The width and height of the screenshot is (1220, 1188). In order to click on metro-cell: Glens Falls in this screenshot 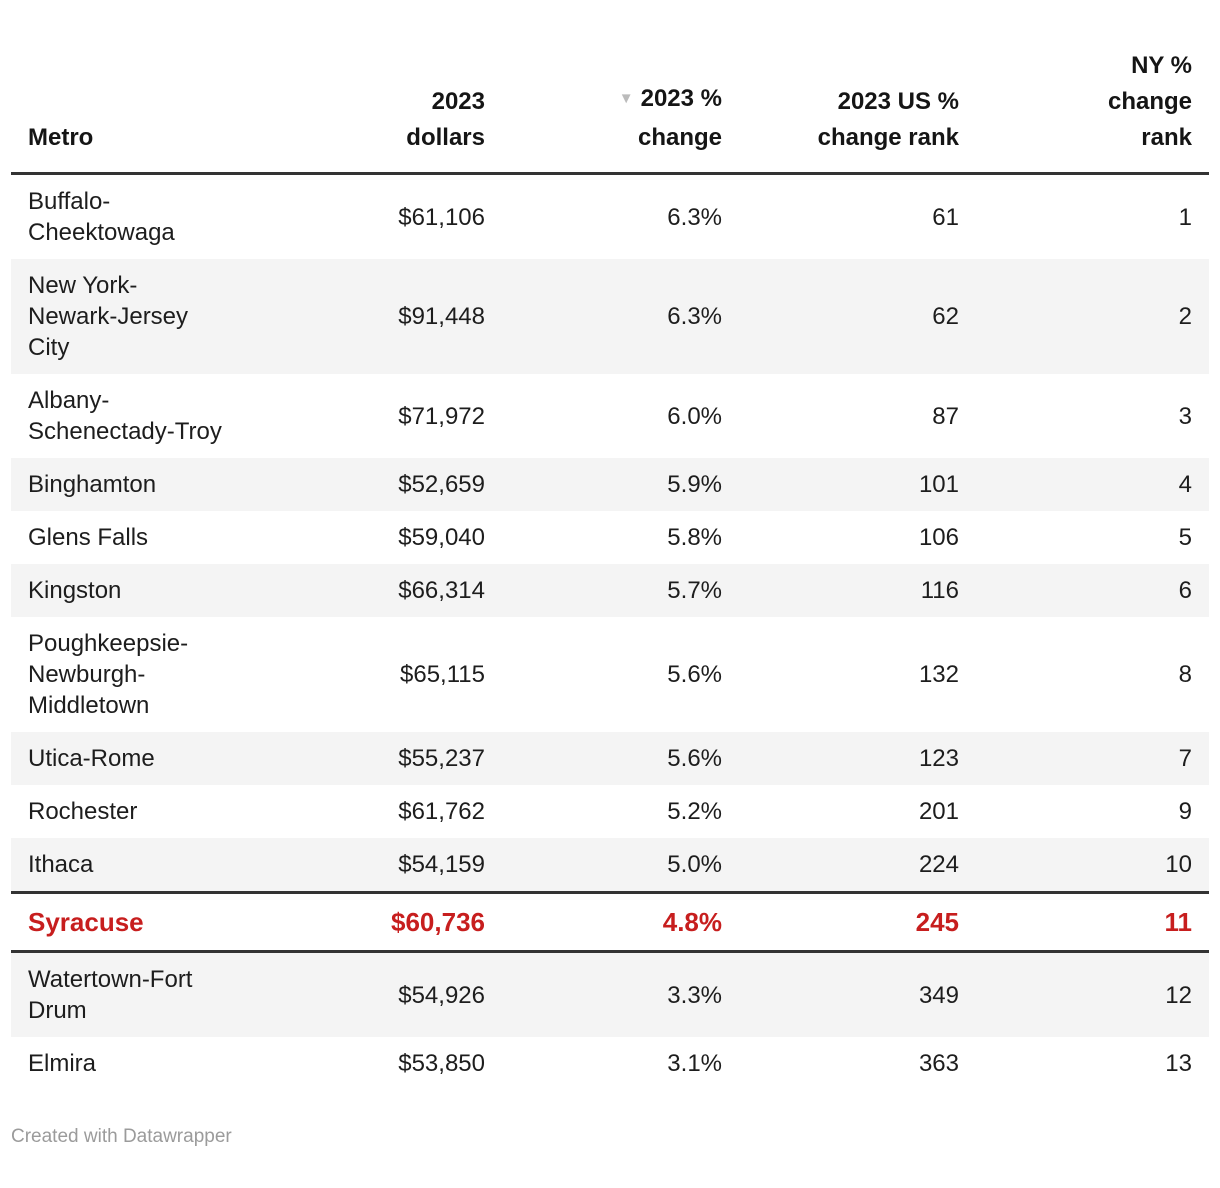, I will do `click(88, 537)`.